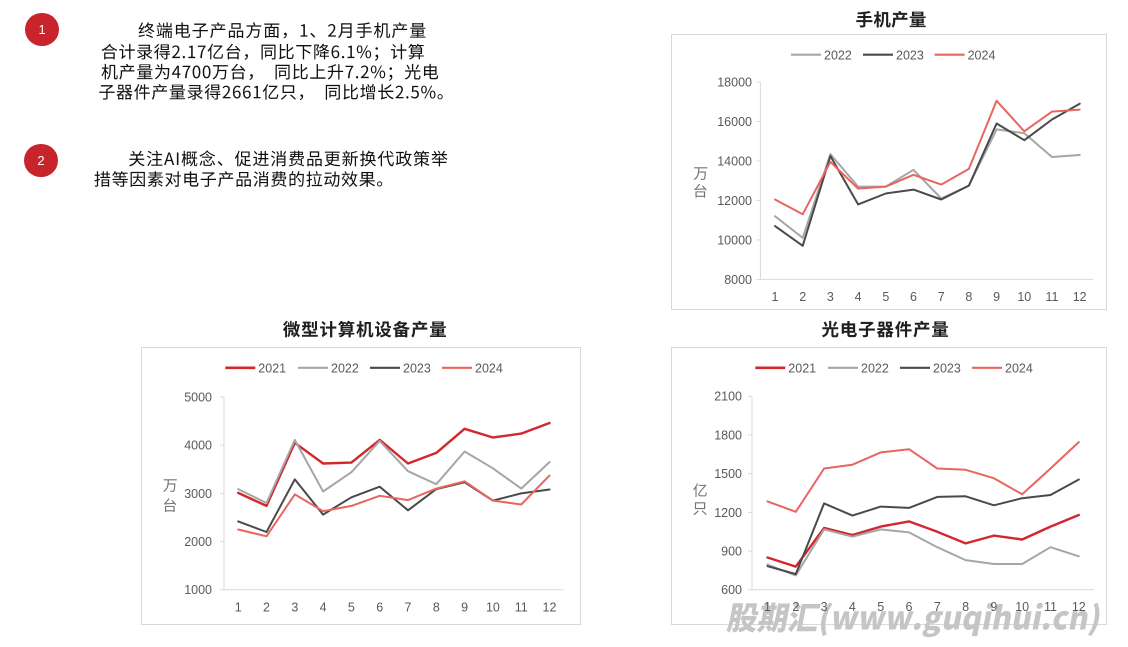 The image size is (1128, 647). What do you see at coordinates (731, 590) in the screenshot?
I see `svg-text: 600` at bounding box center [731, 590].